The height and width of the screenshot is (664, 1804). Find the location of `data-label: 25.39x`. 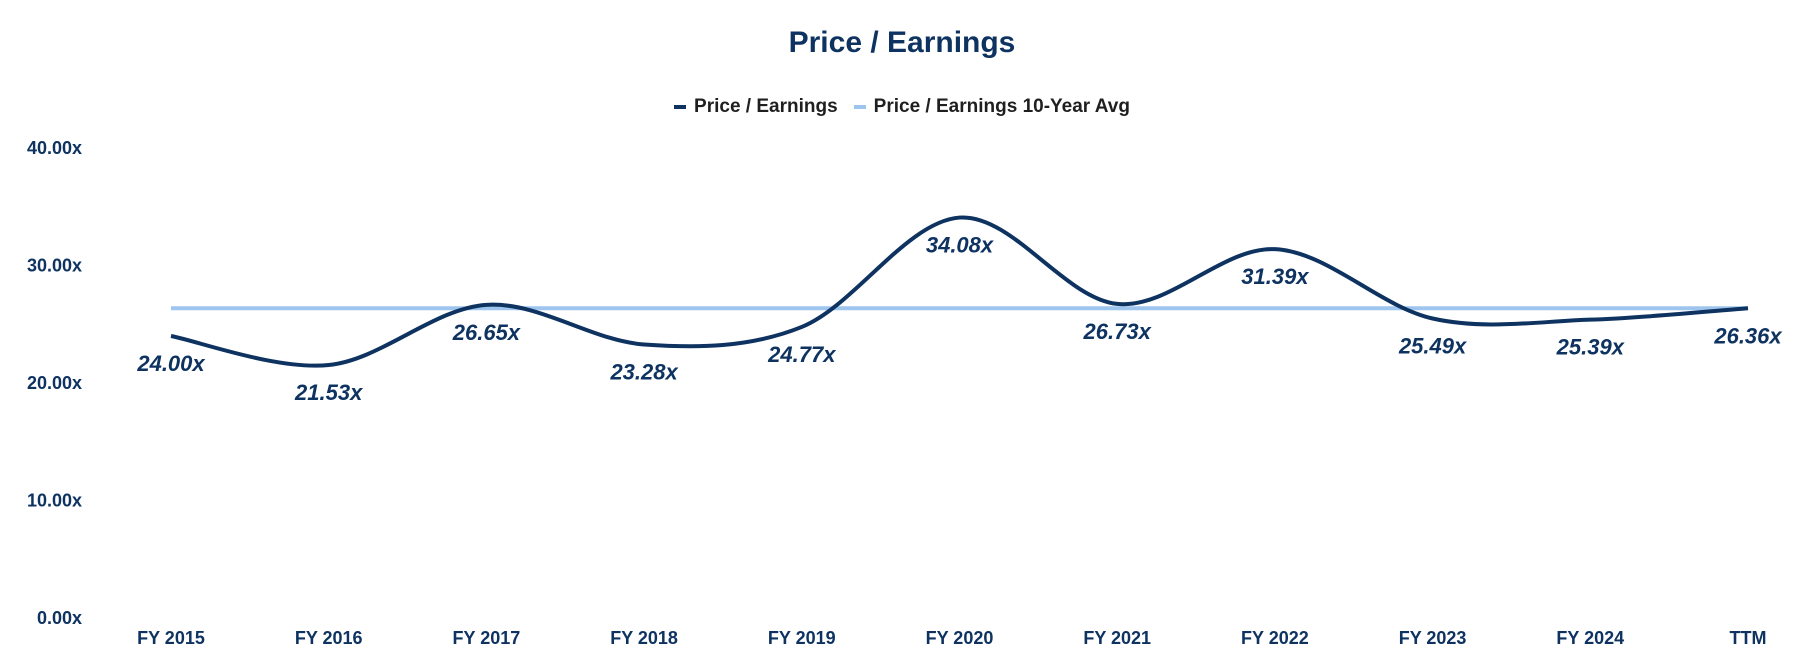

data-label: 25.39x is located at coordinates (1590, 347).